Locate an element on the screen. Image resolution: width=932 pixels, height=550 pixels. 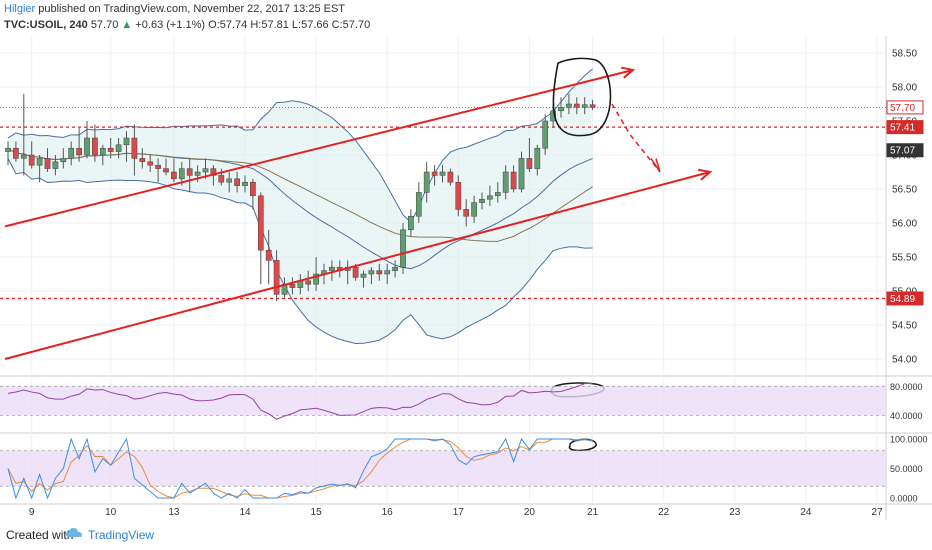
price-tick-label: 54.00 is located at coordinates (904, 360).